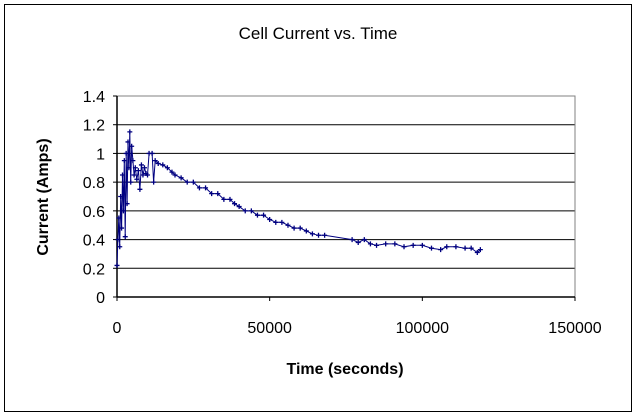 The image size is (638, 417). What do you see at coordinates (100, 154) in the screenshot?
I see `y-tick-label: 1` at bounding box center [100, 154].